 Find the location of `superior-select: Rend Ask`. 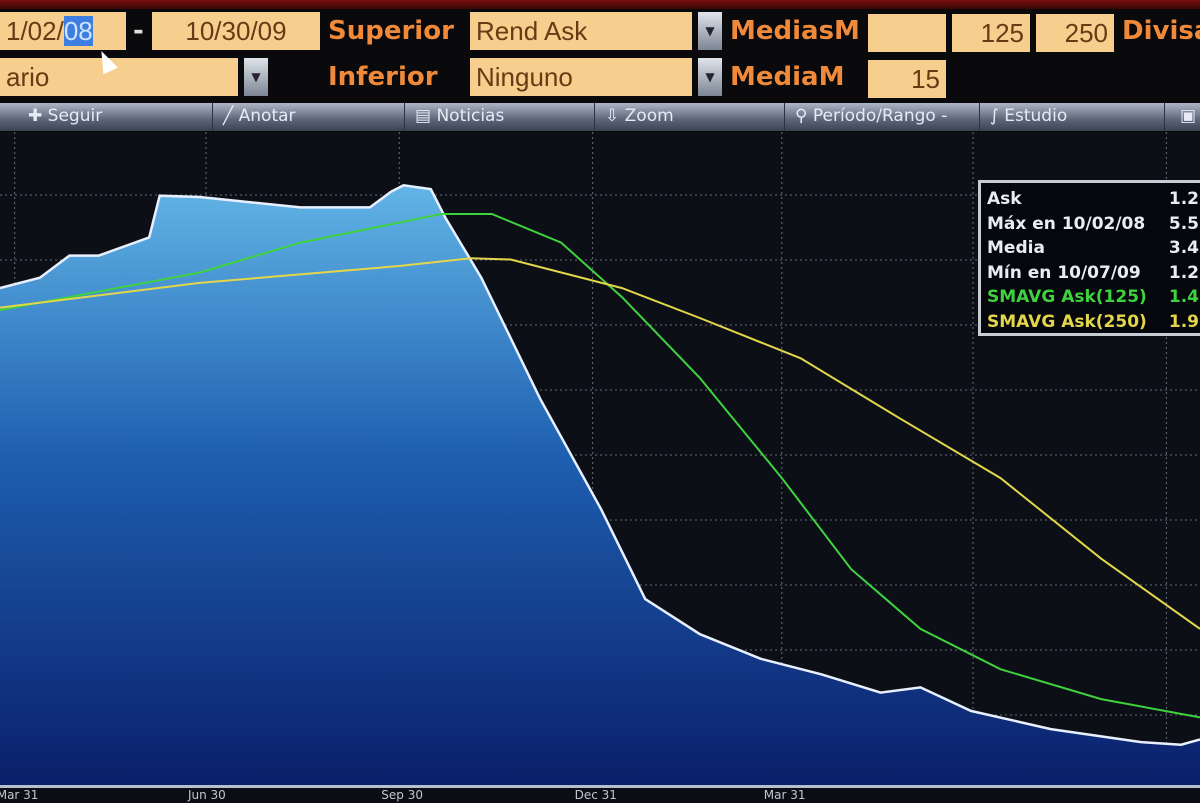

superior-select: Rend Ask is located at coordinates (581, 31).